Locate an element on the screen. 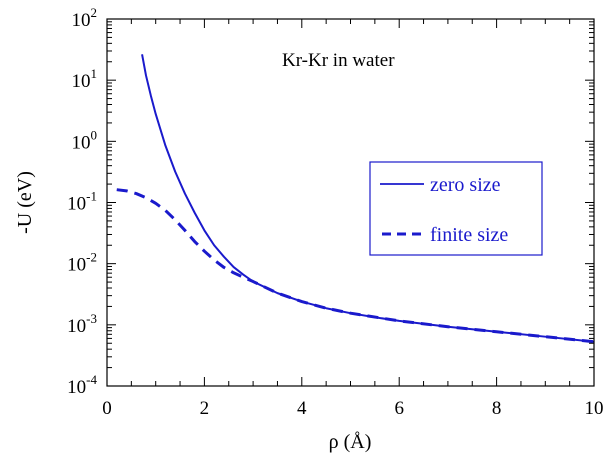 The image size is (605, 460). x-tick-label: 0 is located at coordinates (107, 408).